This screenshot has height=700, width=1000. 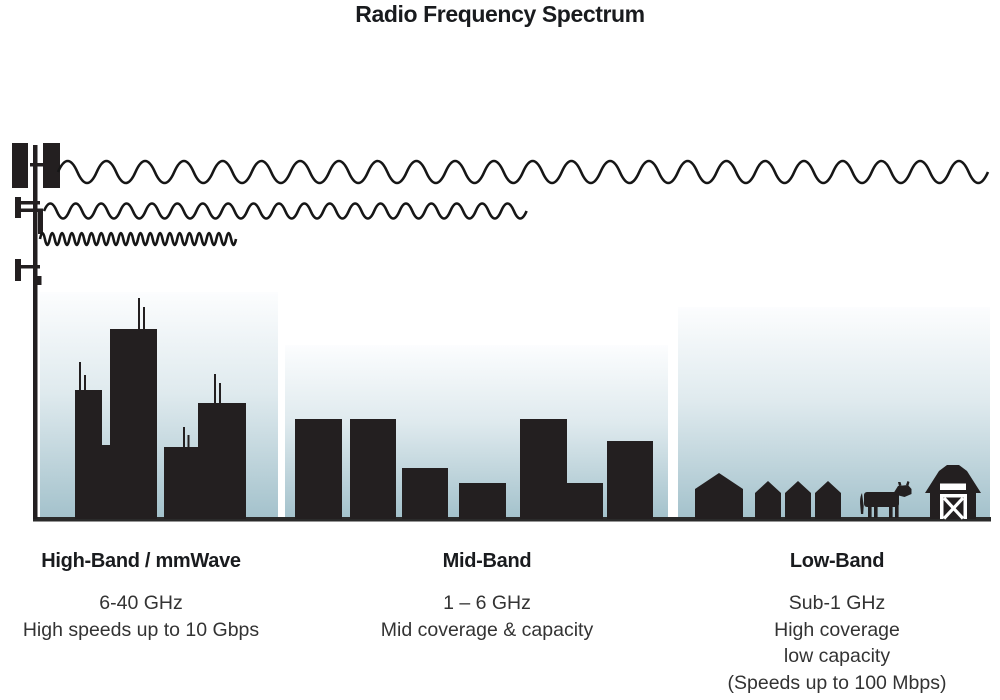 What do you see at coordinates (837, 629) in the screenshot?
I see `band-detail-line: High coverage` at bounding box center [837, 629].